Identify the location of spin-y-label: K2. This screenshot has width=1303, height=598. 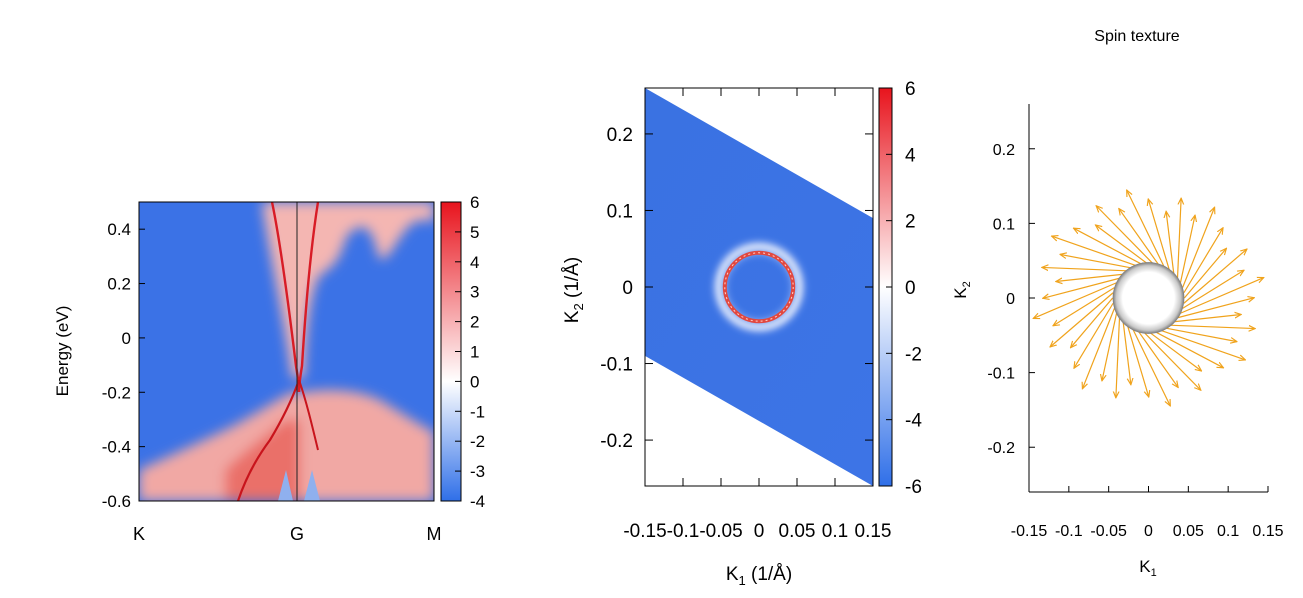
(962, 289).